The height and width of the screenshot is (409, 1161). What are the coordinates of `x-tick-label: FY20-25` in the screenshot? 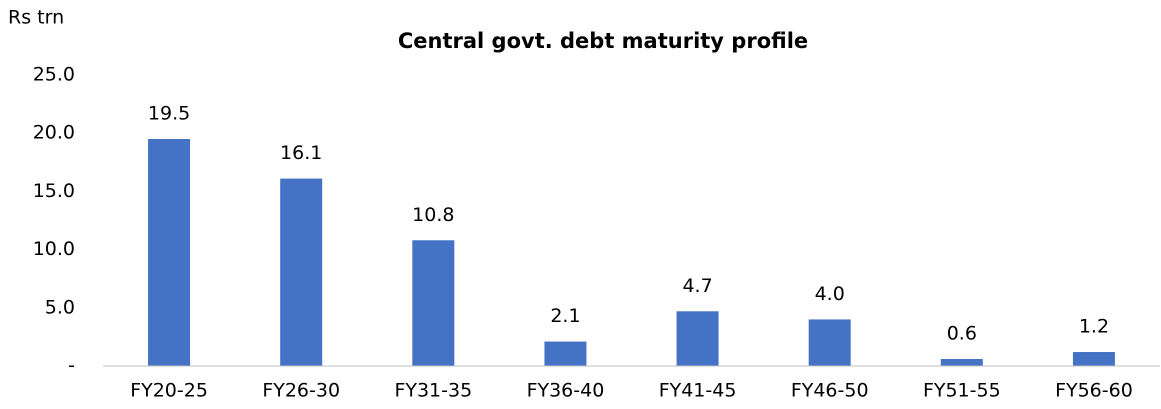 It's located at (169, 391).